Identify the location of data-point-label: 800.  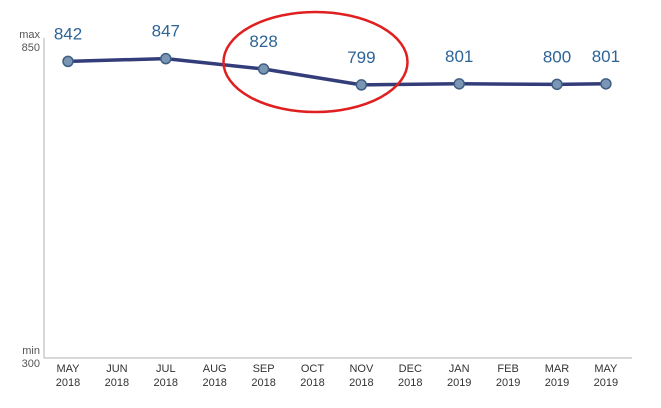
(557, 56).